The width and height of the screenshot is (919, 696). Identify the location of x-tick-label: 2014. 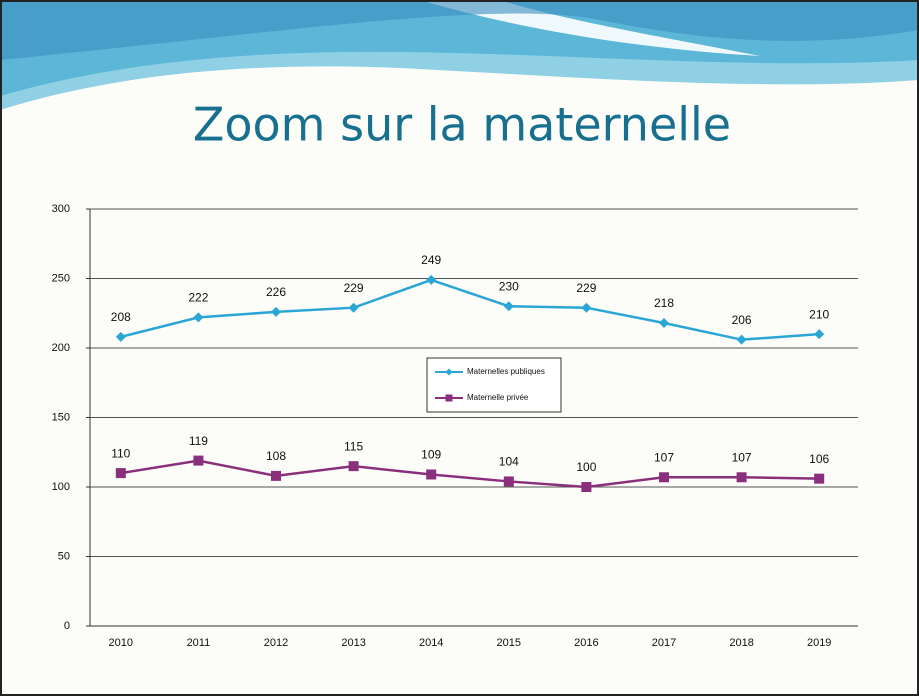
(431, 643).